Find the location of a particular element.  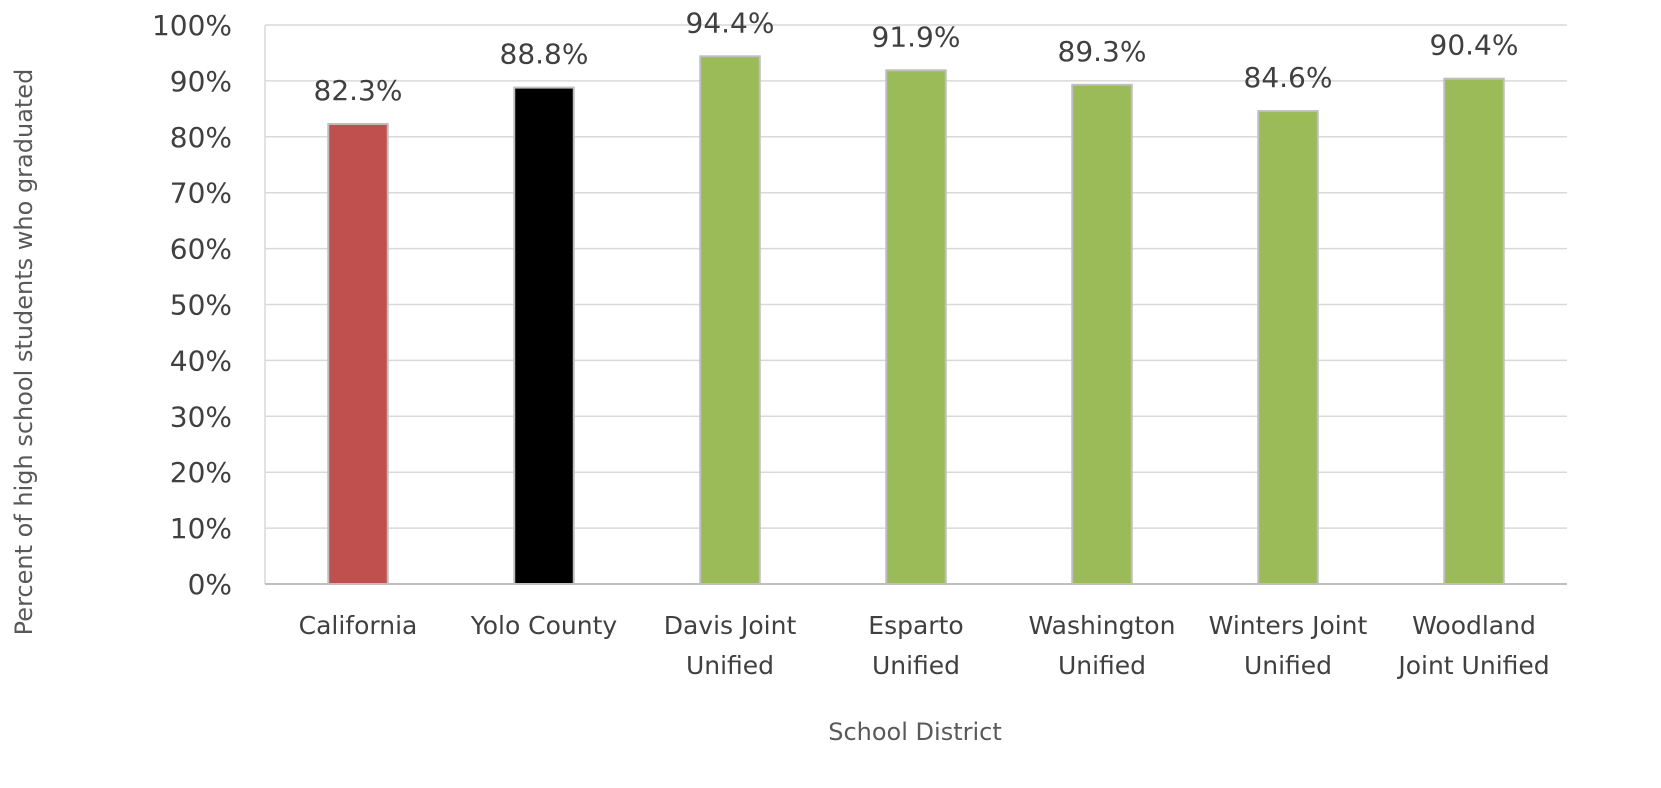

x-tick-label: Woodland Joint Unified is located at coordinates (1472, 645).